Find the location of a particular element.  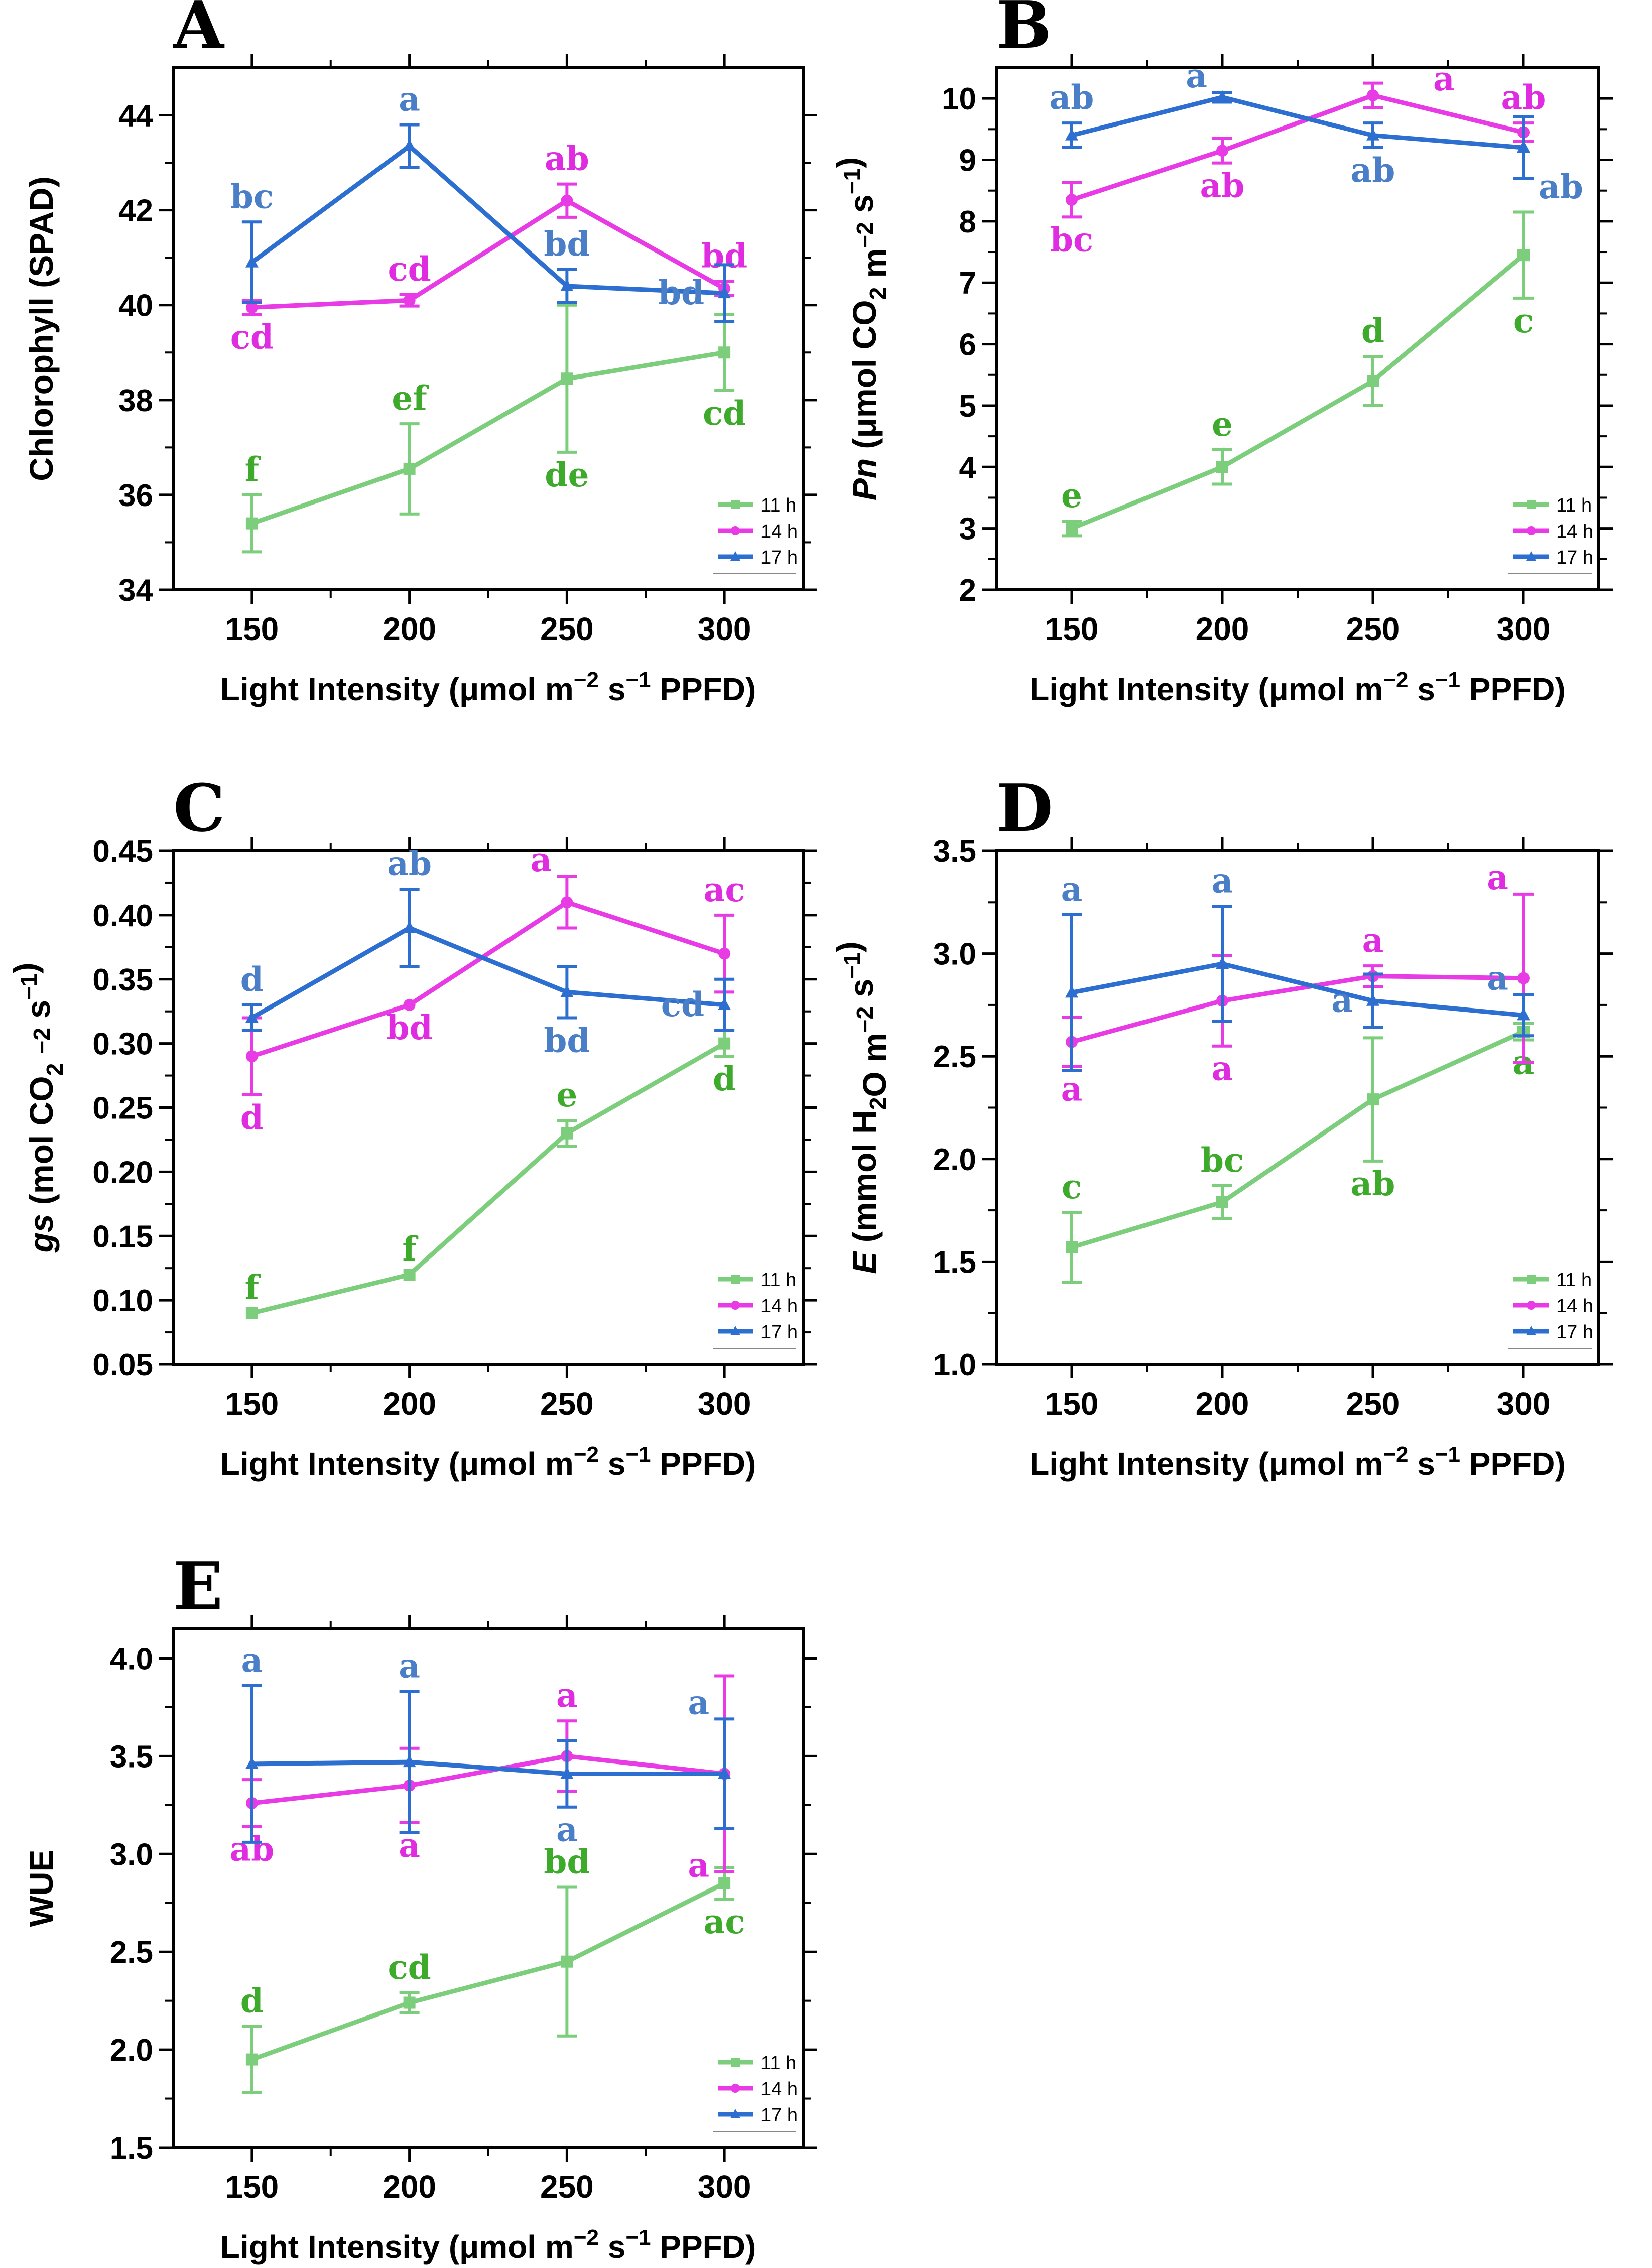

plot-frame is located at coordinates (488, 1107).